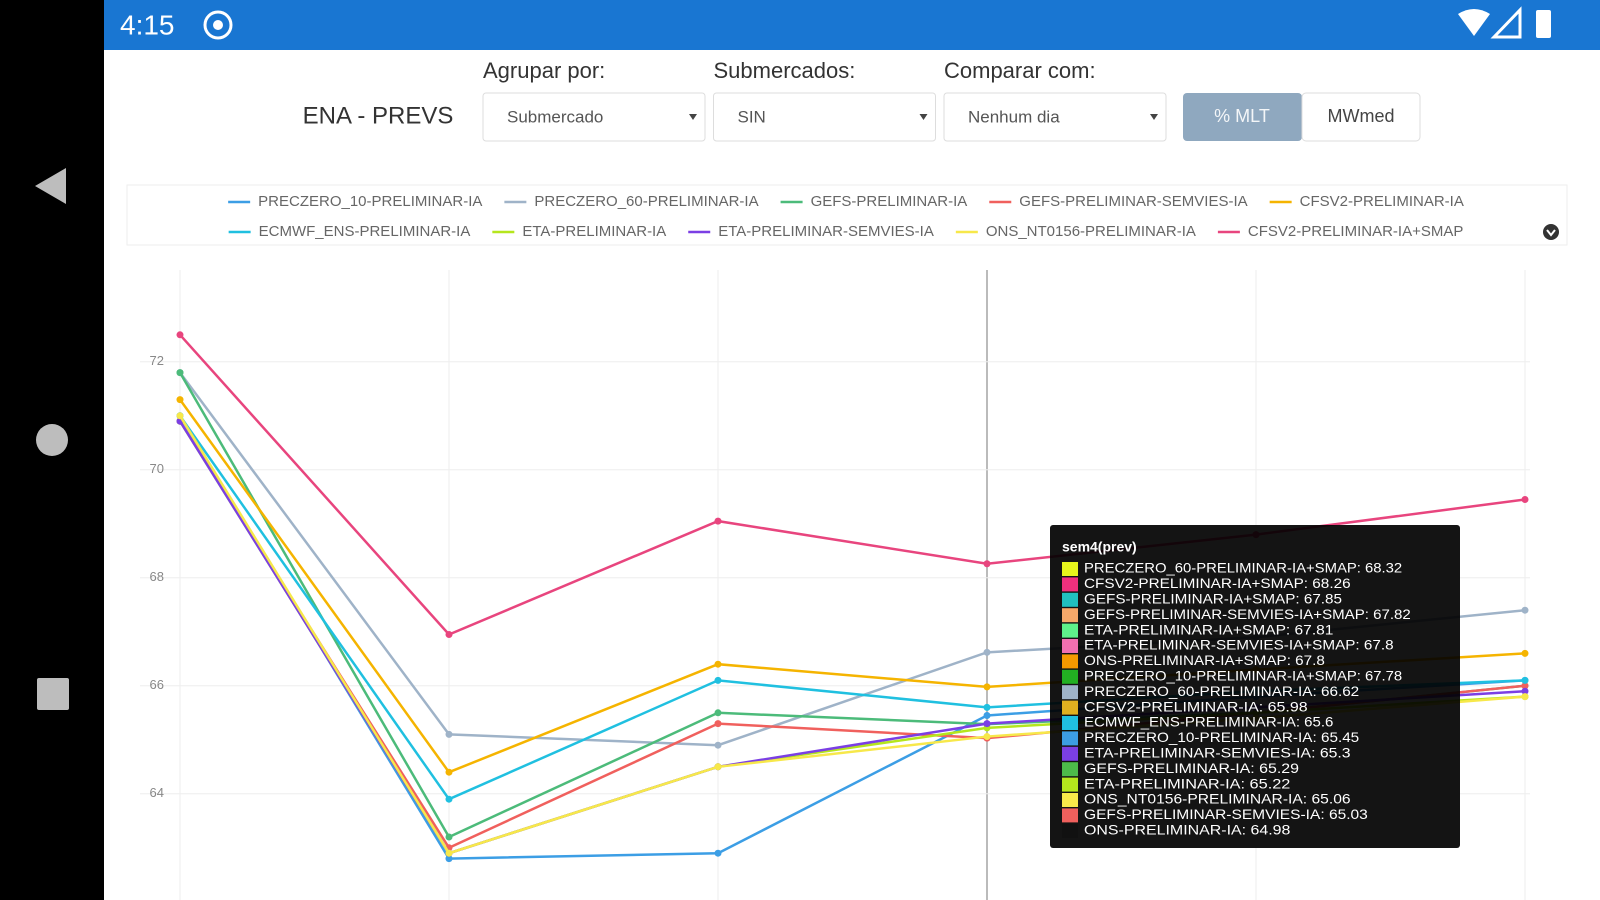 This screenshot has height=900, width=1600. Describe the element at coordinates (52, 440) in the screenshot. I see `home-button` at that location.